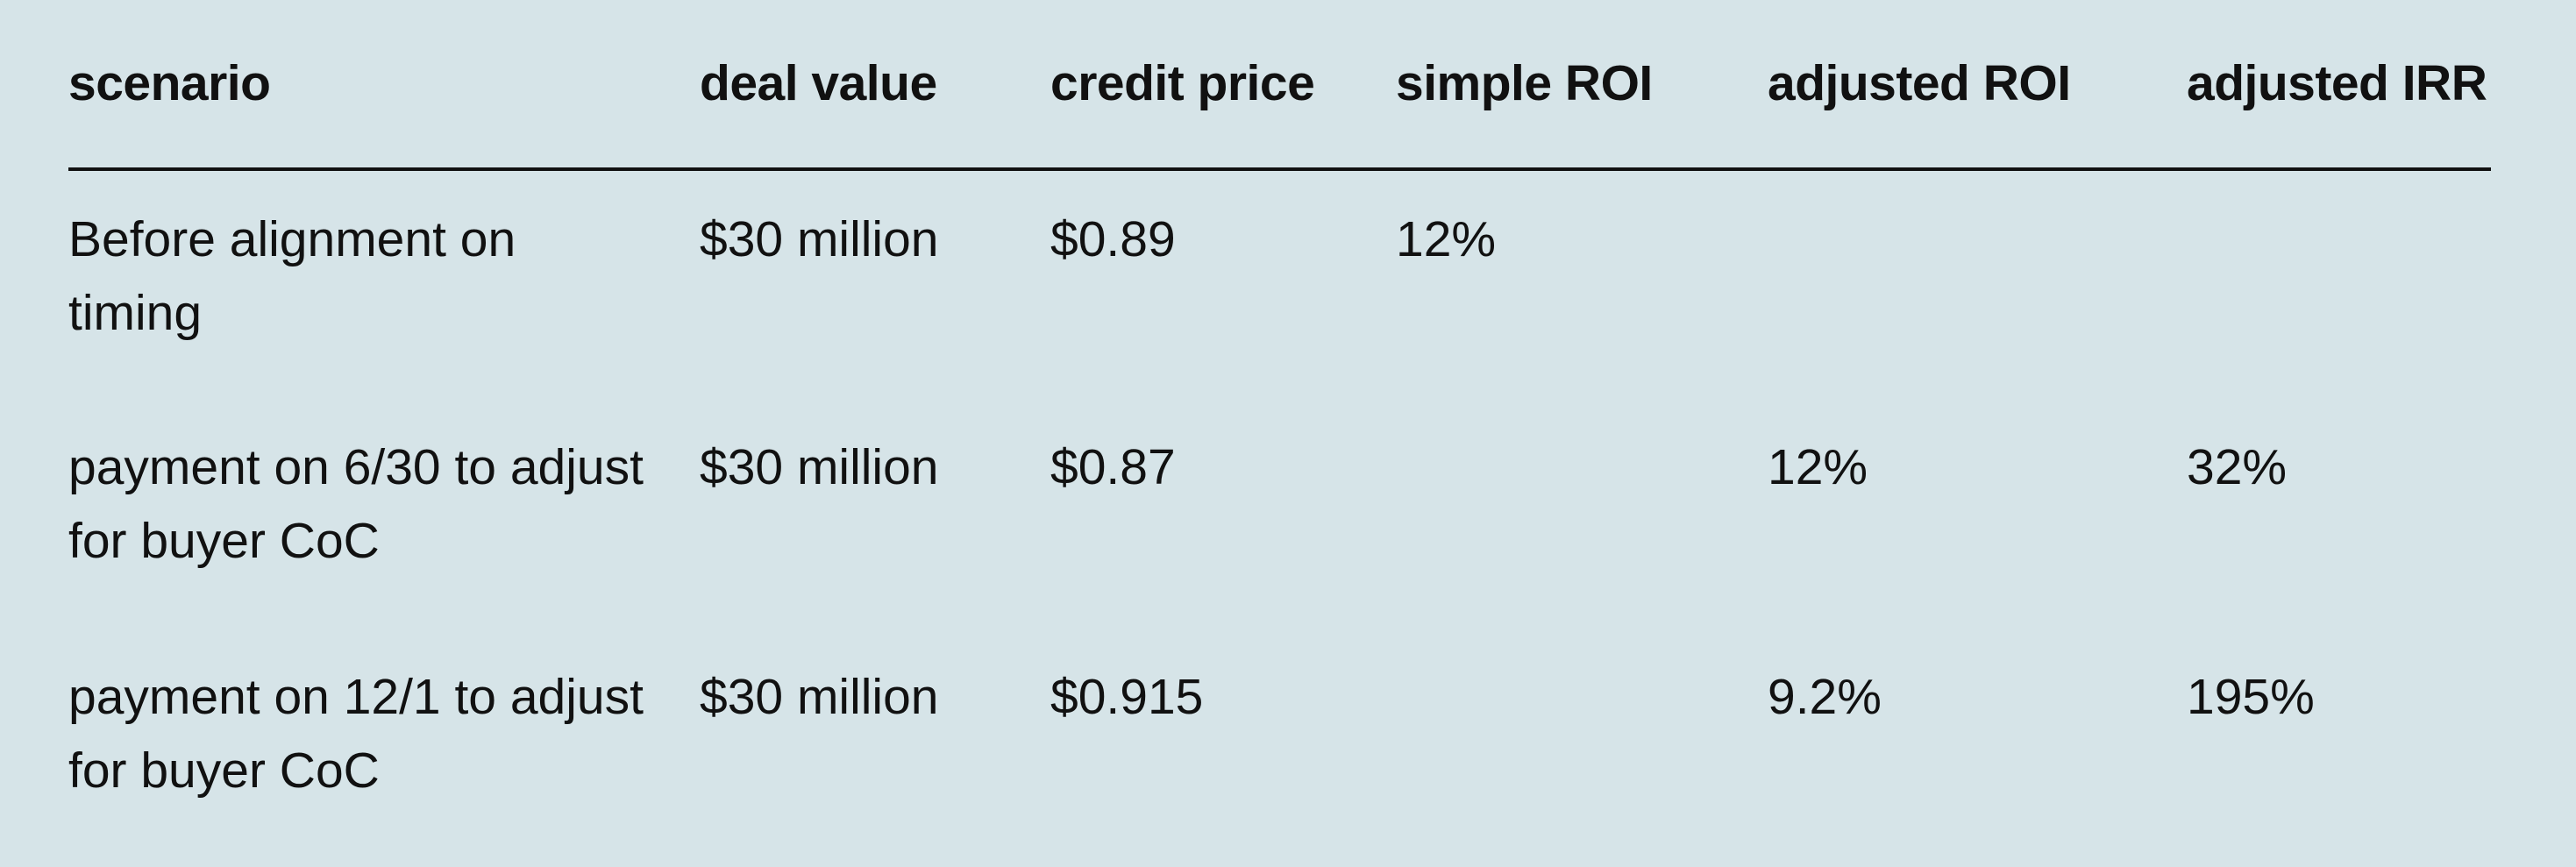 The width and height of the screenshot is (2576, 867). What do you see at coordinates (356, 734) in the screenshot?
I see `cell-scenario: payment on 12/1 to adjust for buyer CoC` at bounding box center [356, 734].